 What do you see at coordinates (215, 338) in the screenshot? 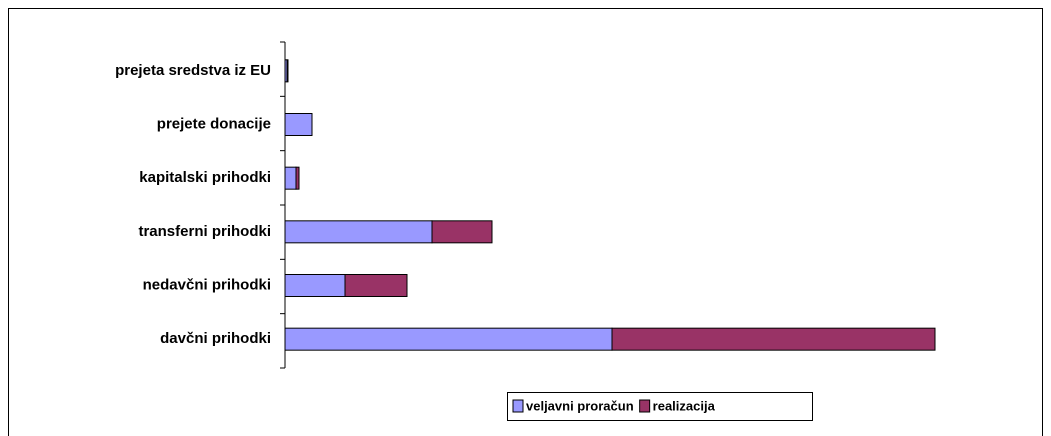
I see `y-tick-label: davčni prihodki` at bounding box center [215, 338].